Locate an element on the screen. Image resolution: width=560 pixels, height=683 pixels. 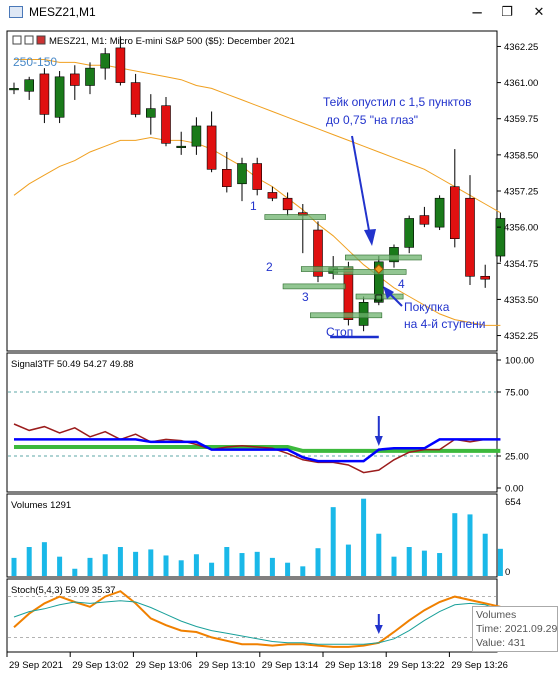
take-arrow-head is located at coordinates (370, 237).